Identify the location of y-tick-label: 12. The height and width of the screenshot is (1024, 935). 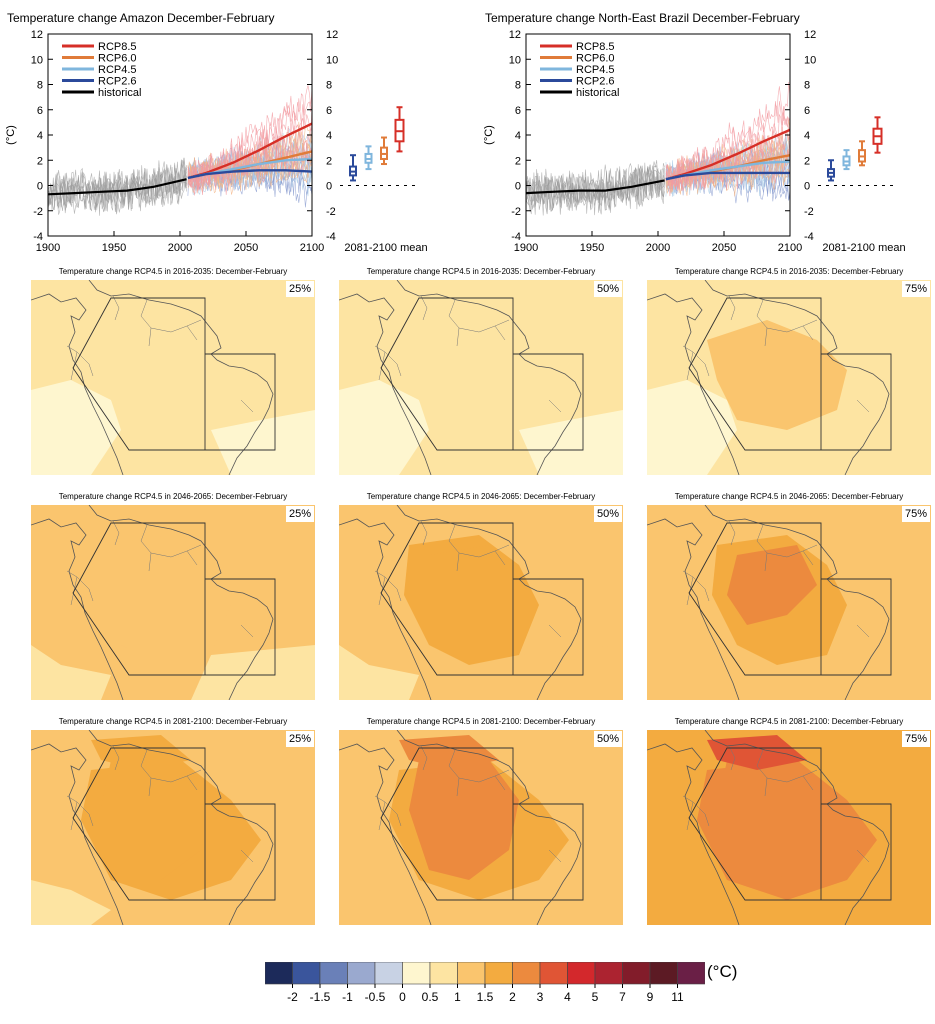
(37, 35).